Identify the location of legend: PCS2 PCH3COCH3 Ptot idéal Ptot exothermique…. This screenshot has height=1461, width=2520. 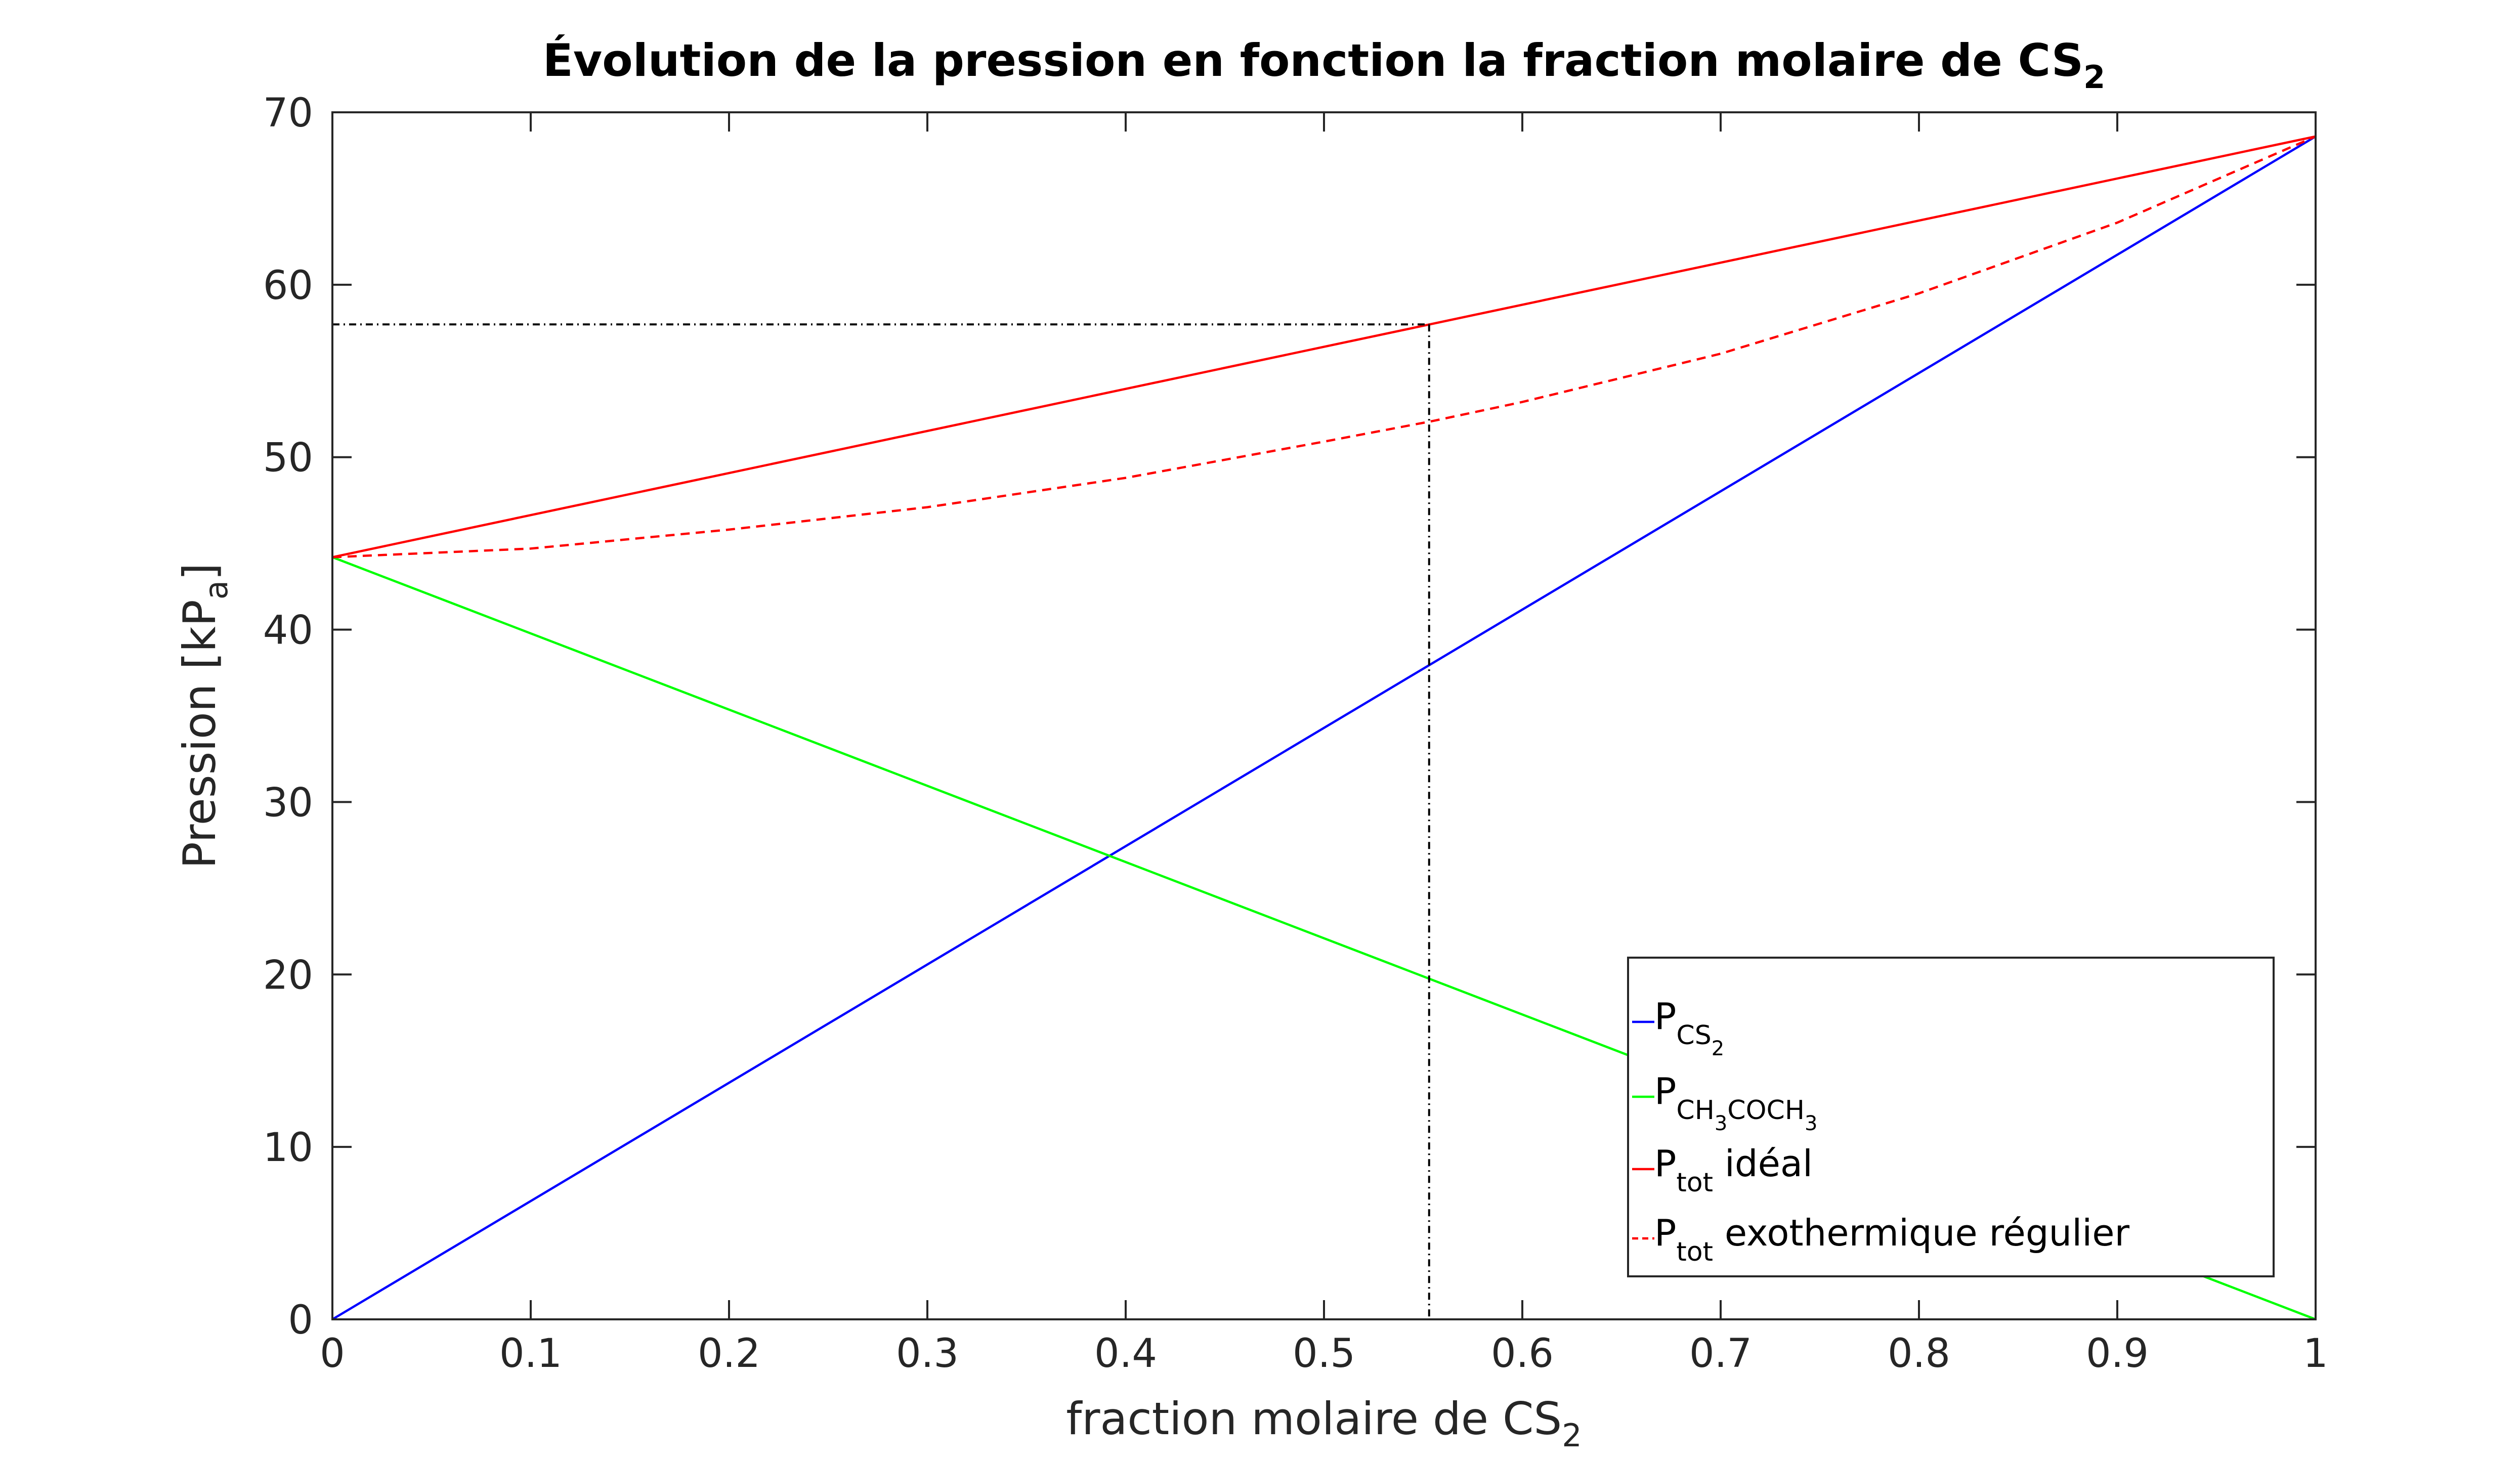
(1951, 1117).